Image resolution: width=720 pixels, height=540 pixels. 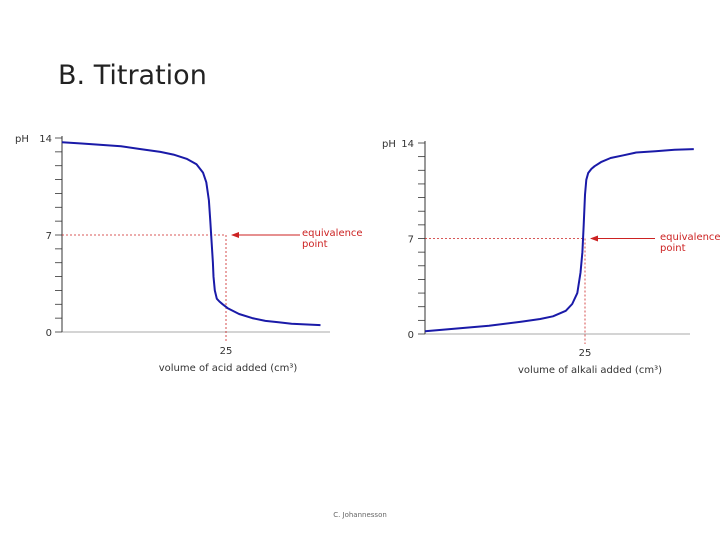 What do you see at coordinates (673, 248) in the screenshot?
I see `chart2-equivalence-label: point` at bounding box center [673, 248].